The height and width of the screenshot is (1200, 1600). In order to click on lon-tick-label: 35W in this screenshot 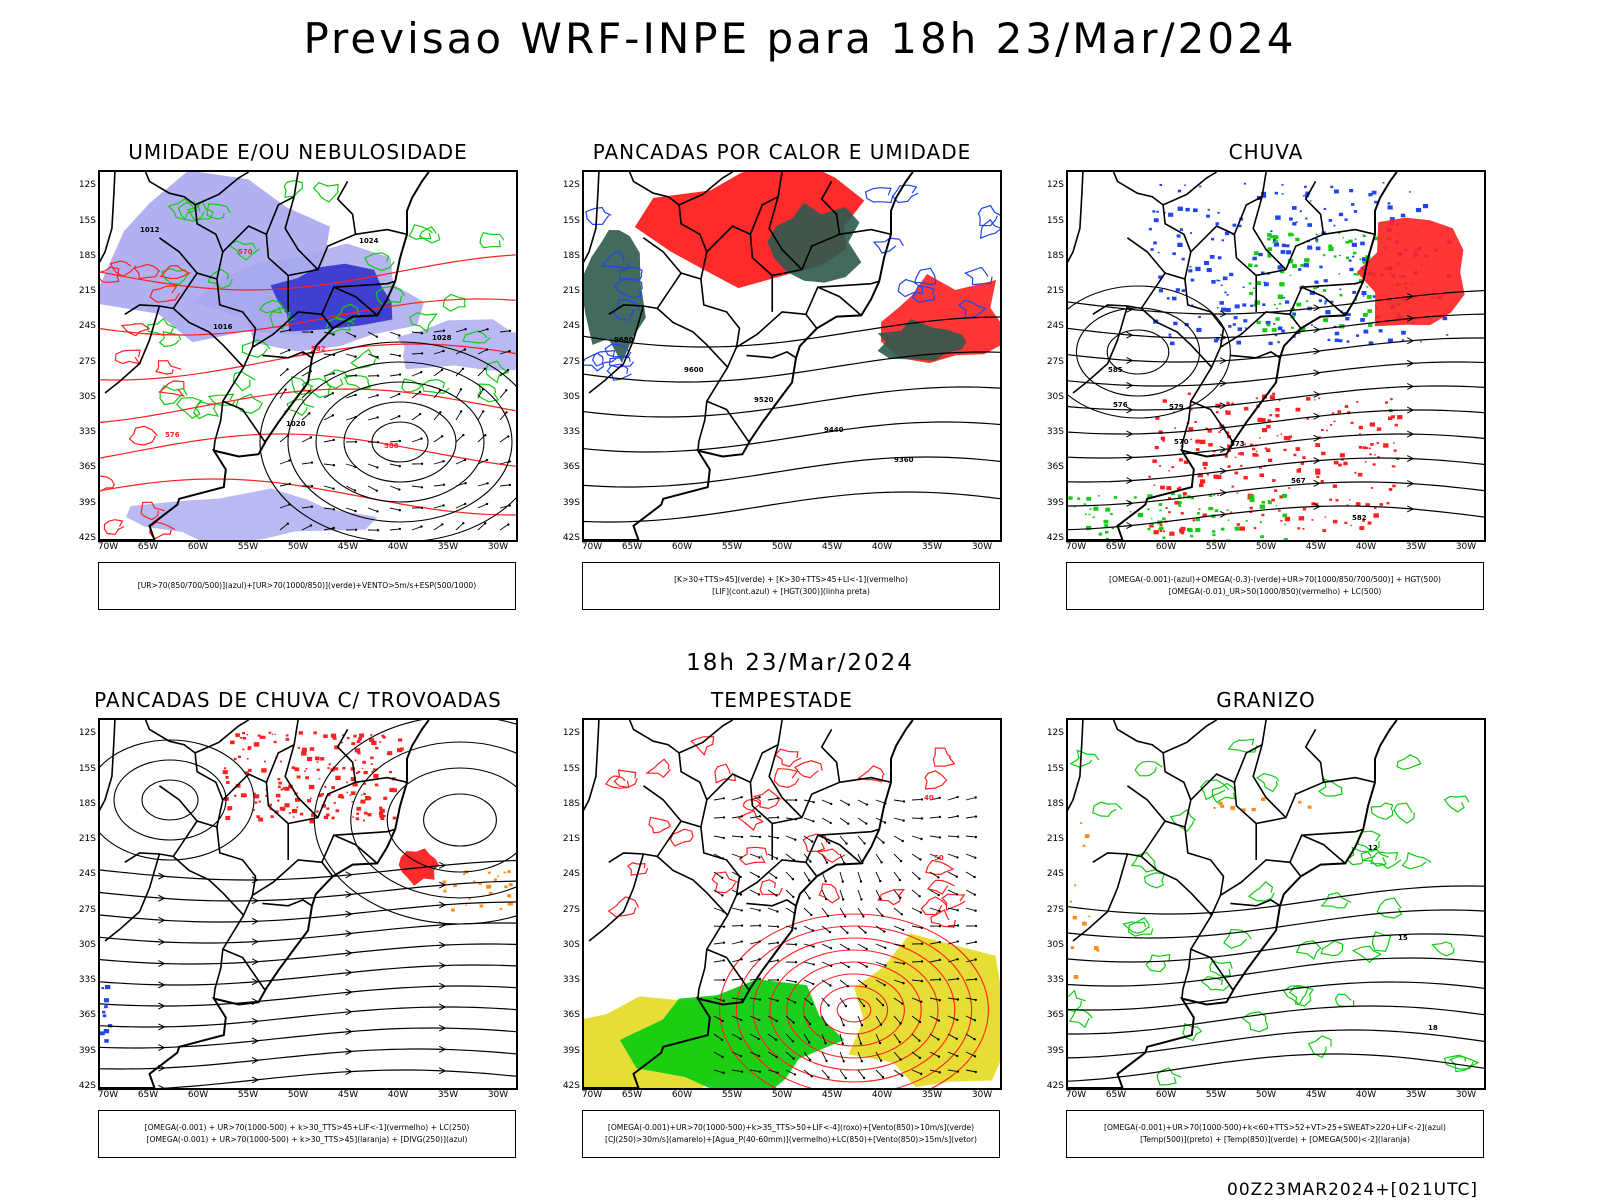, I will do `click(448, 1095)`.